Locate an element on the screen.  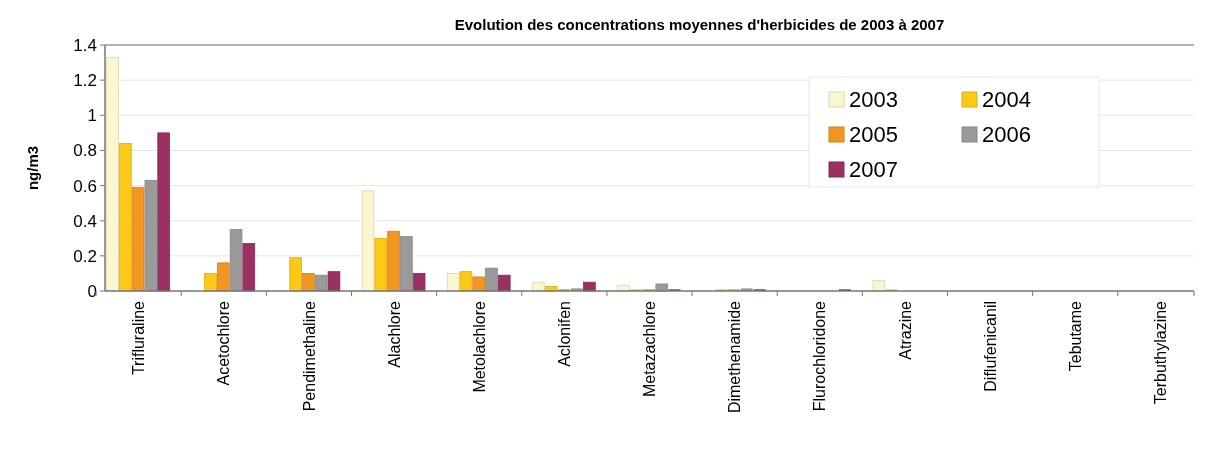
x-tick-label: Atrazine is located at coordinates (905, 330).